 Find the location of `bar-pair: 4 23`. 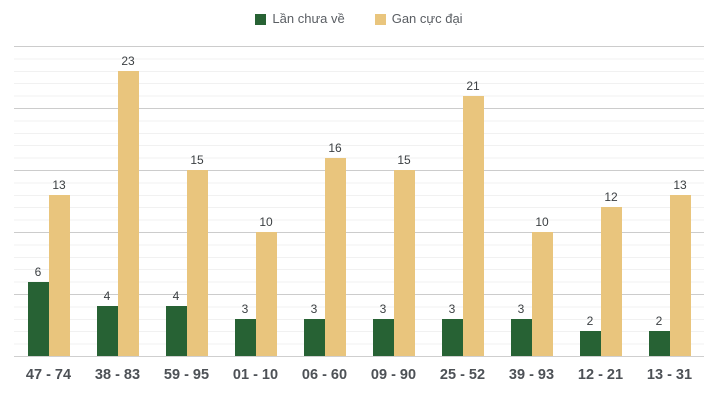

bar-pair: 4 23 is located at coordinates (117, 205).